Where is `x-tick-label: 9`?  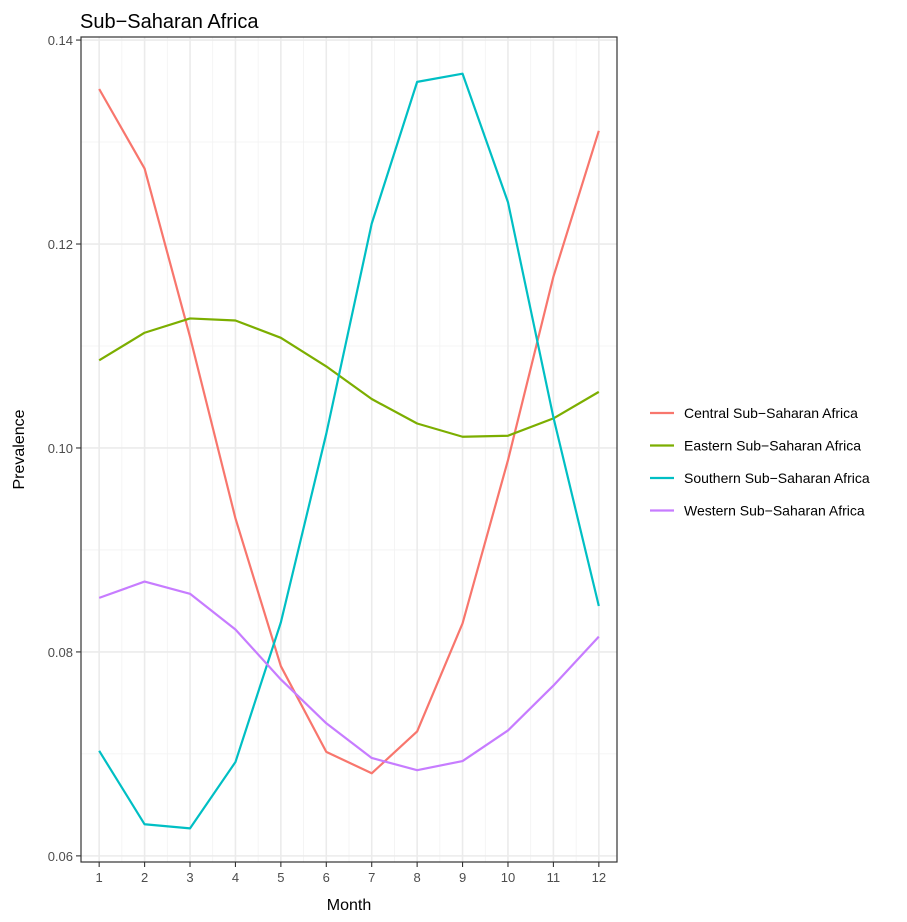
x-tick-label: 9 is located at coordinates (462, 877).